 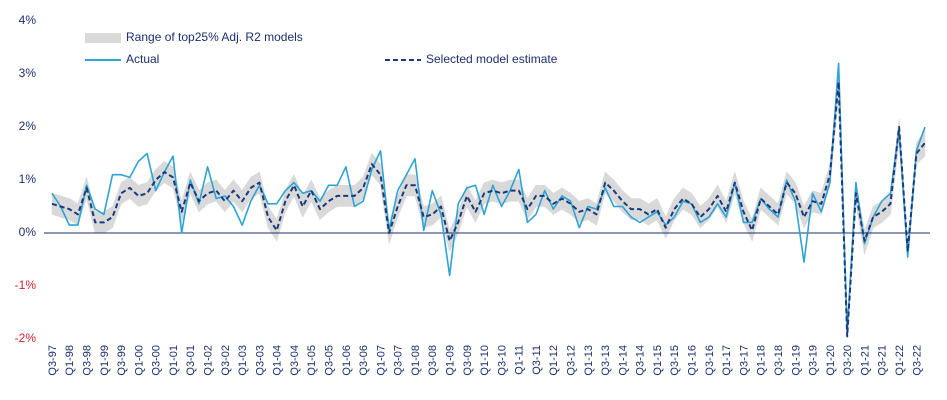 I want to click on x-tick-label: Q3-98, so click(x=87, y=360).